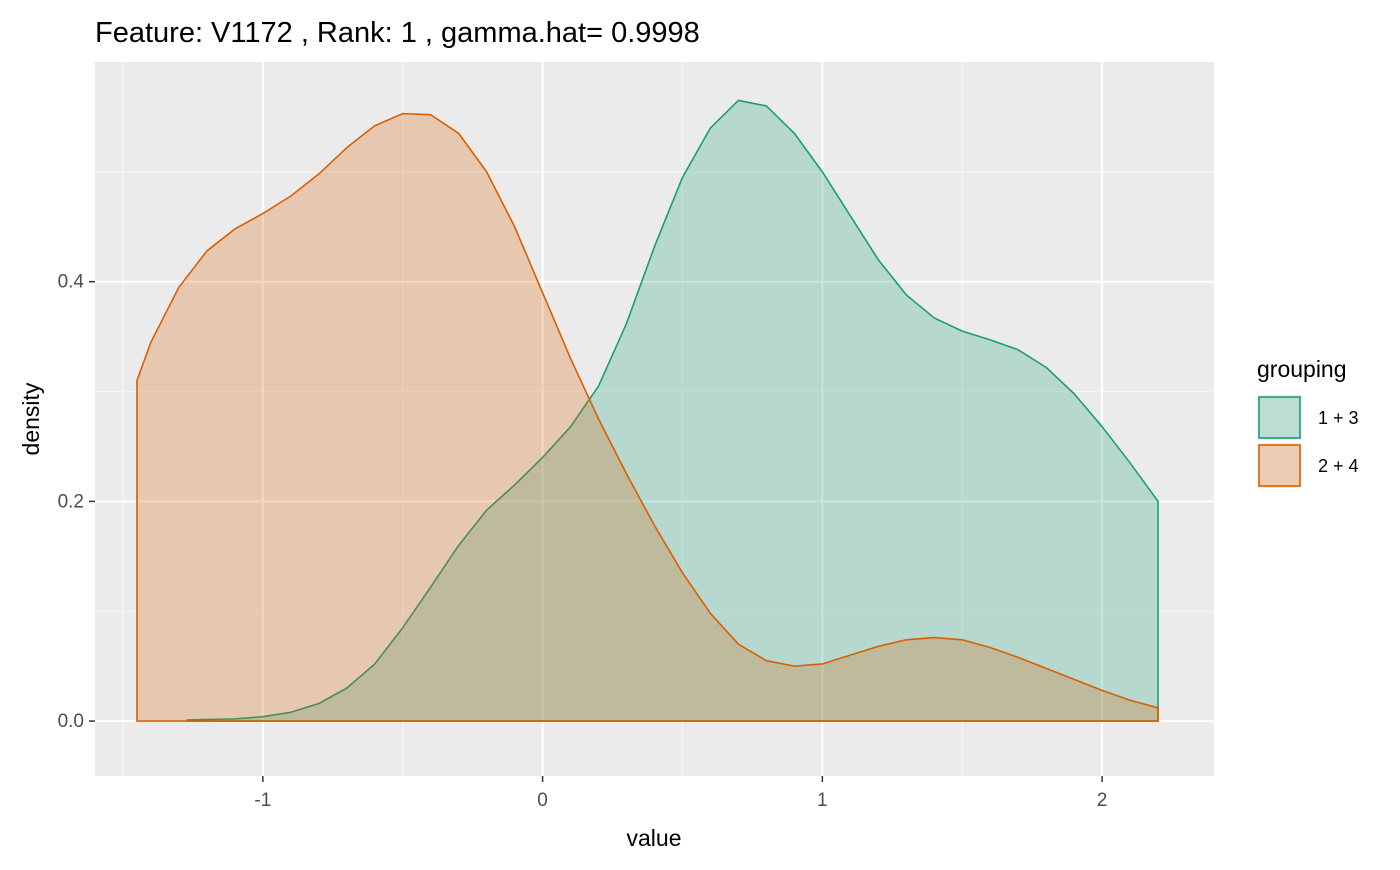  What do you see at coordinates (71, 501) in the screenshot?
I see `y-tick-label: 0.2` at bounding box center [71, 501].